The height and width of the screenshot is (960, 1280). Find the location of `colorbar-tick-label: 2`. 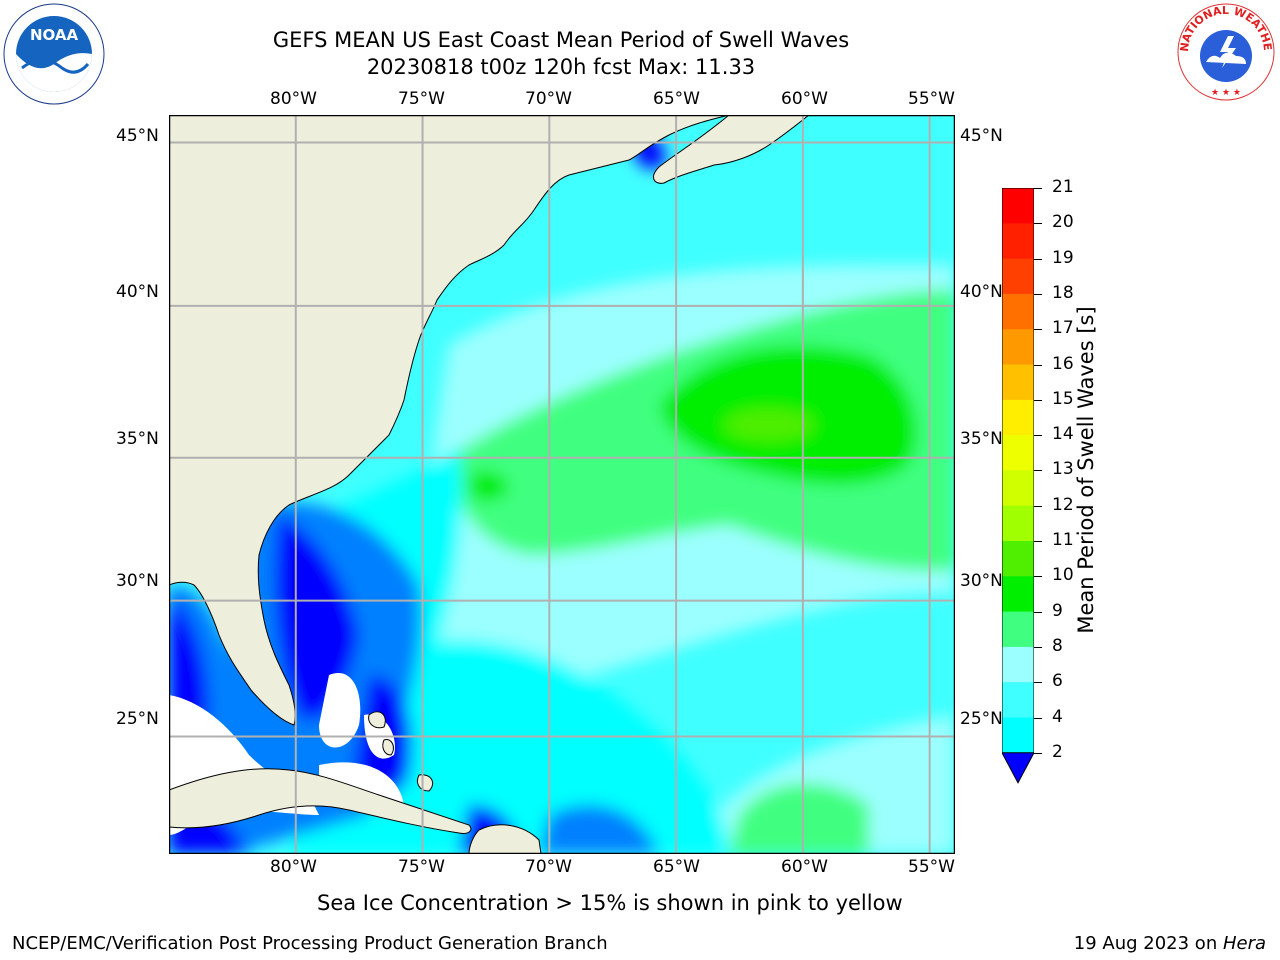

colorbar-tick-label: 2 is located at coordinates (1057, 751).